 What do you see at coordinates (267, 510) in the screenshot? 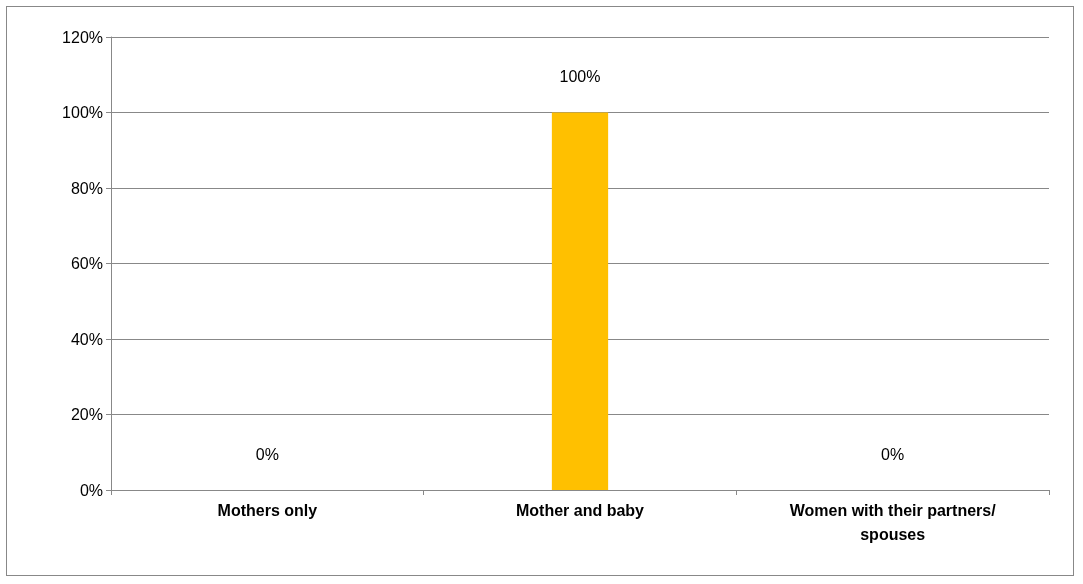
I see `x-tick-label: Mothers only` at bounding box center [267, 510].